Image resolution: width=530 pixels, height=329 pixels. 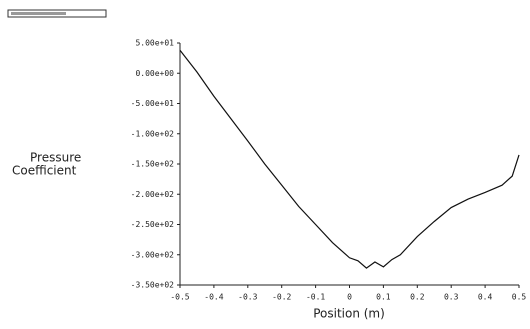 What do you see at coordinates (417, 297) in the screenshot?
I see `x-tick-label: 0.2` at bounding box center [417, 297].